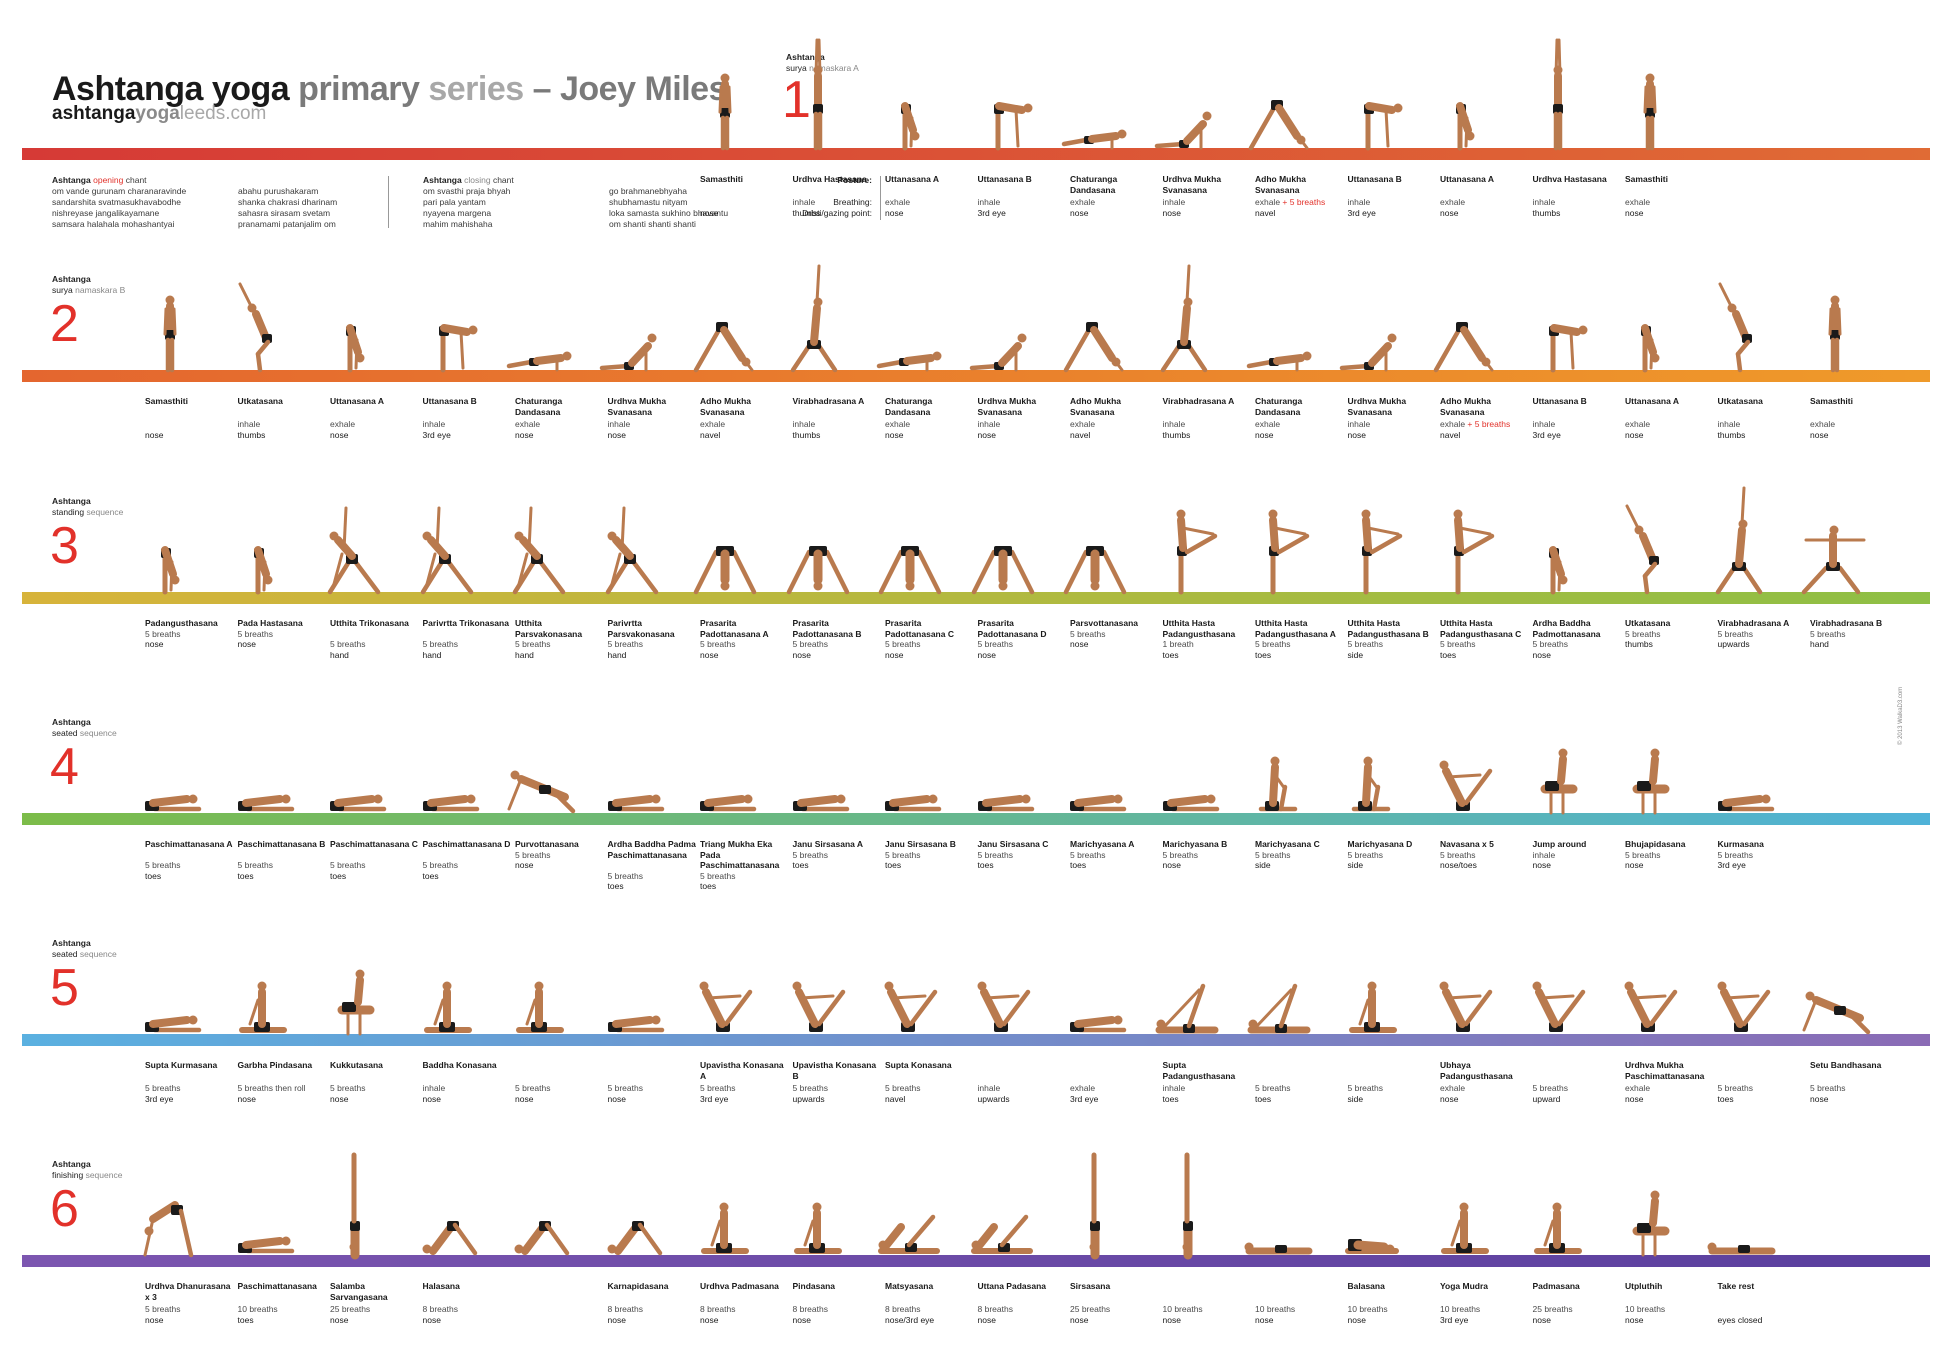 This screenshot has width=1952, height=1364. I want to click on pose-breathing-extra: + 5 breaths, so click(1488, 424).